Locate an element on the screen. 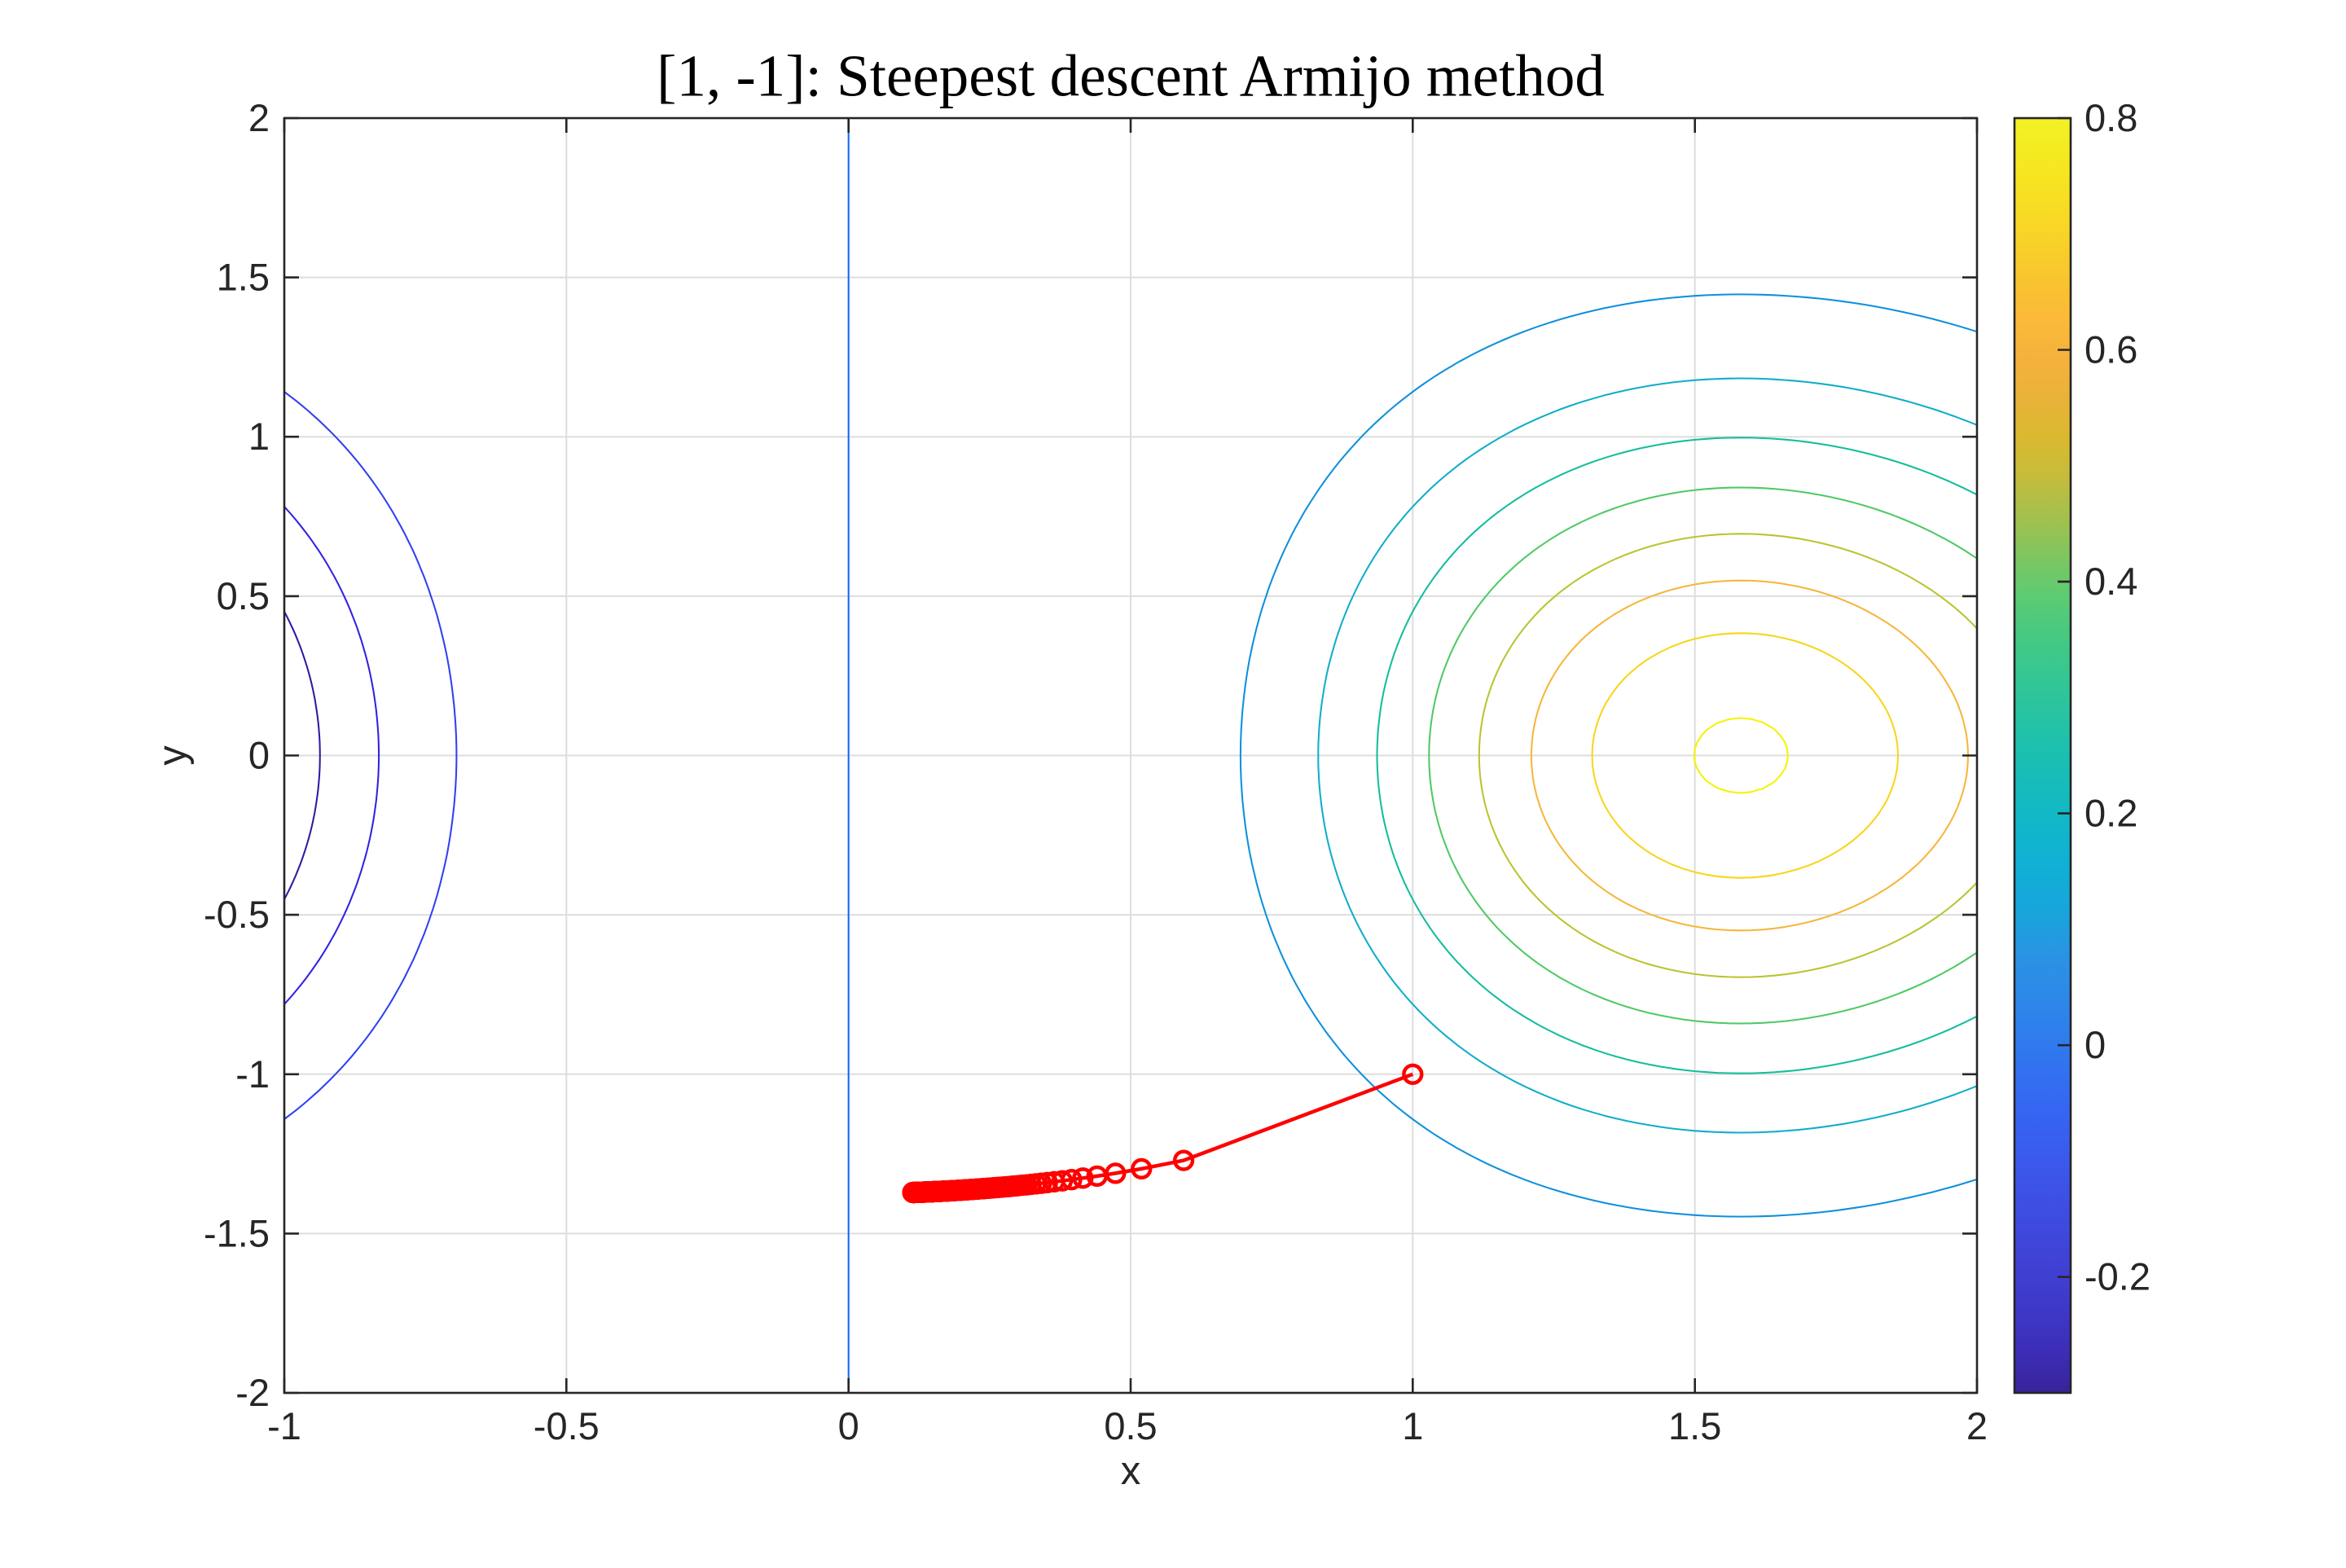  svg-text:[1, -1]: Steepest descent Armi: [1, -1]: Steepest descent Armijo method is located at coordinates (1131, 76).